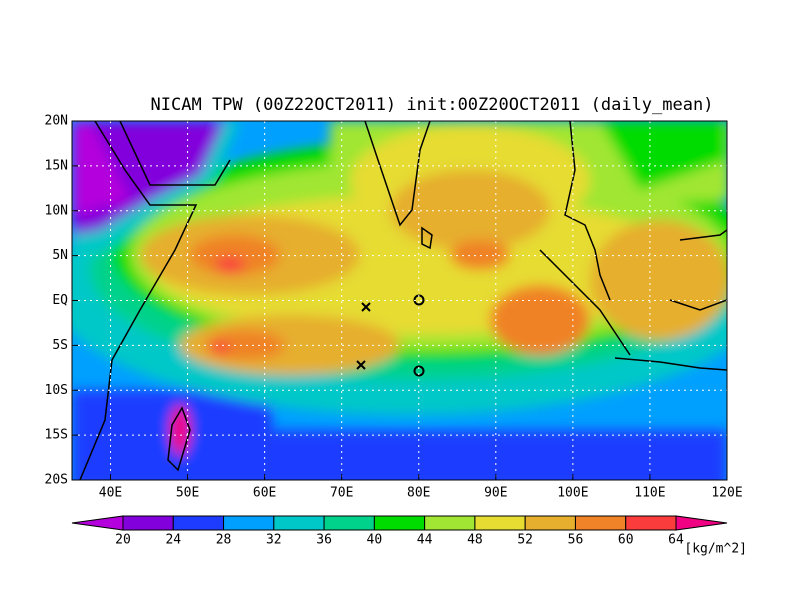  What do you see at coordinates (525, 540) in the screenshot?
I see `colorbar-label: 52` at bounding box center [525, 540].